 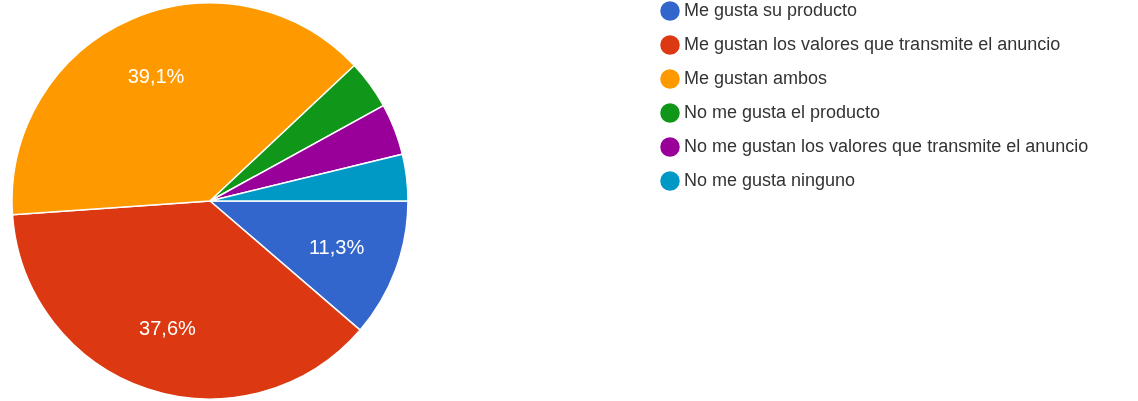 I want to click on legend-label: Me gustan ambos, so click(x=756, y=78).